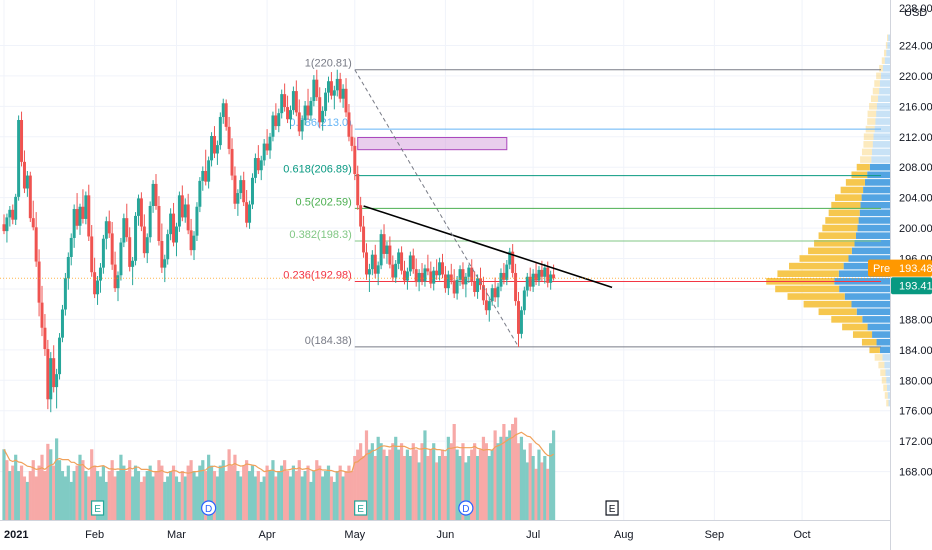 This screenshot has width=932, height=550. I want to click on event-marker-earnings-upcoming: E, so click(612, 508).